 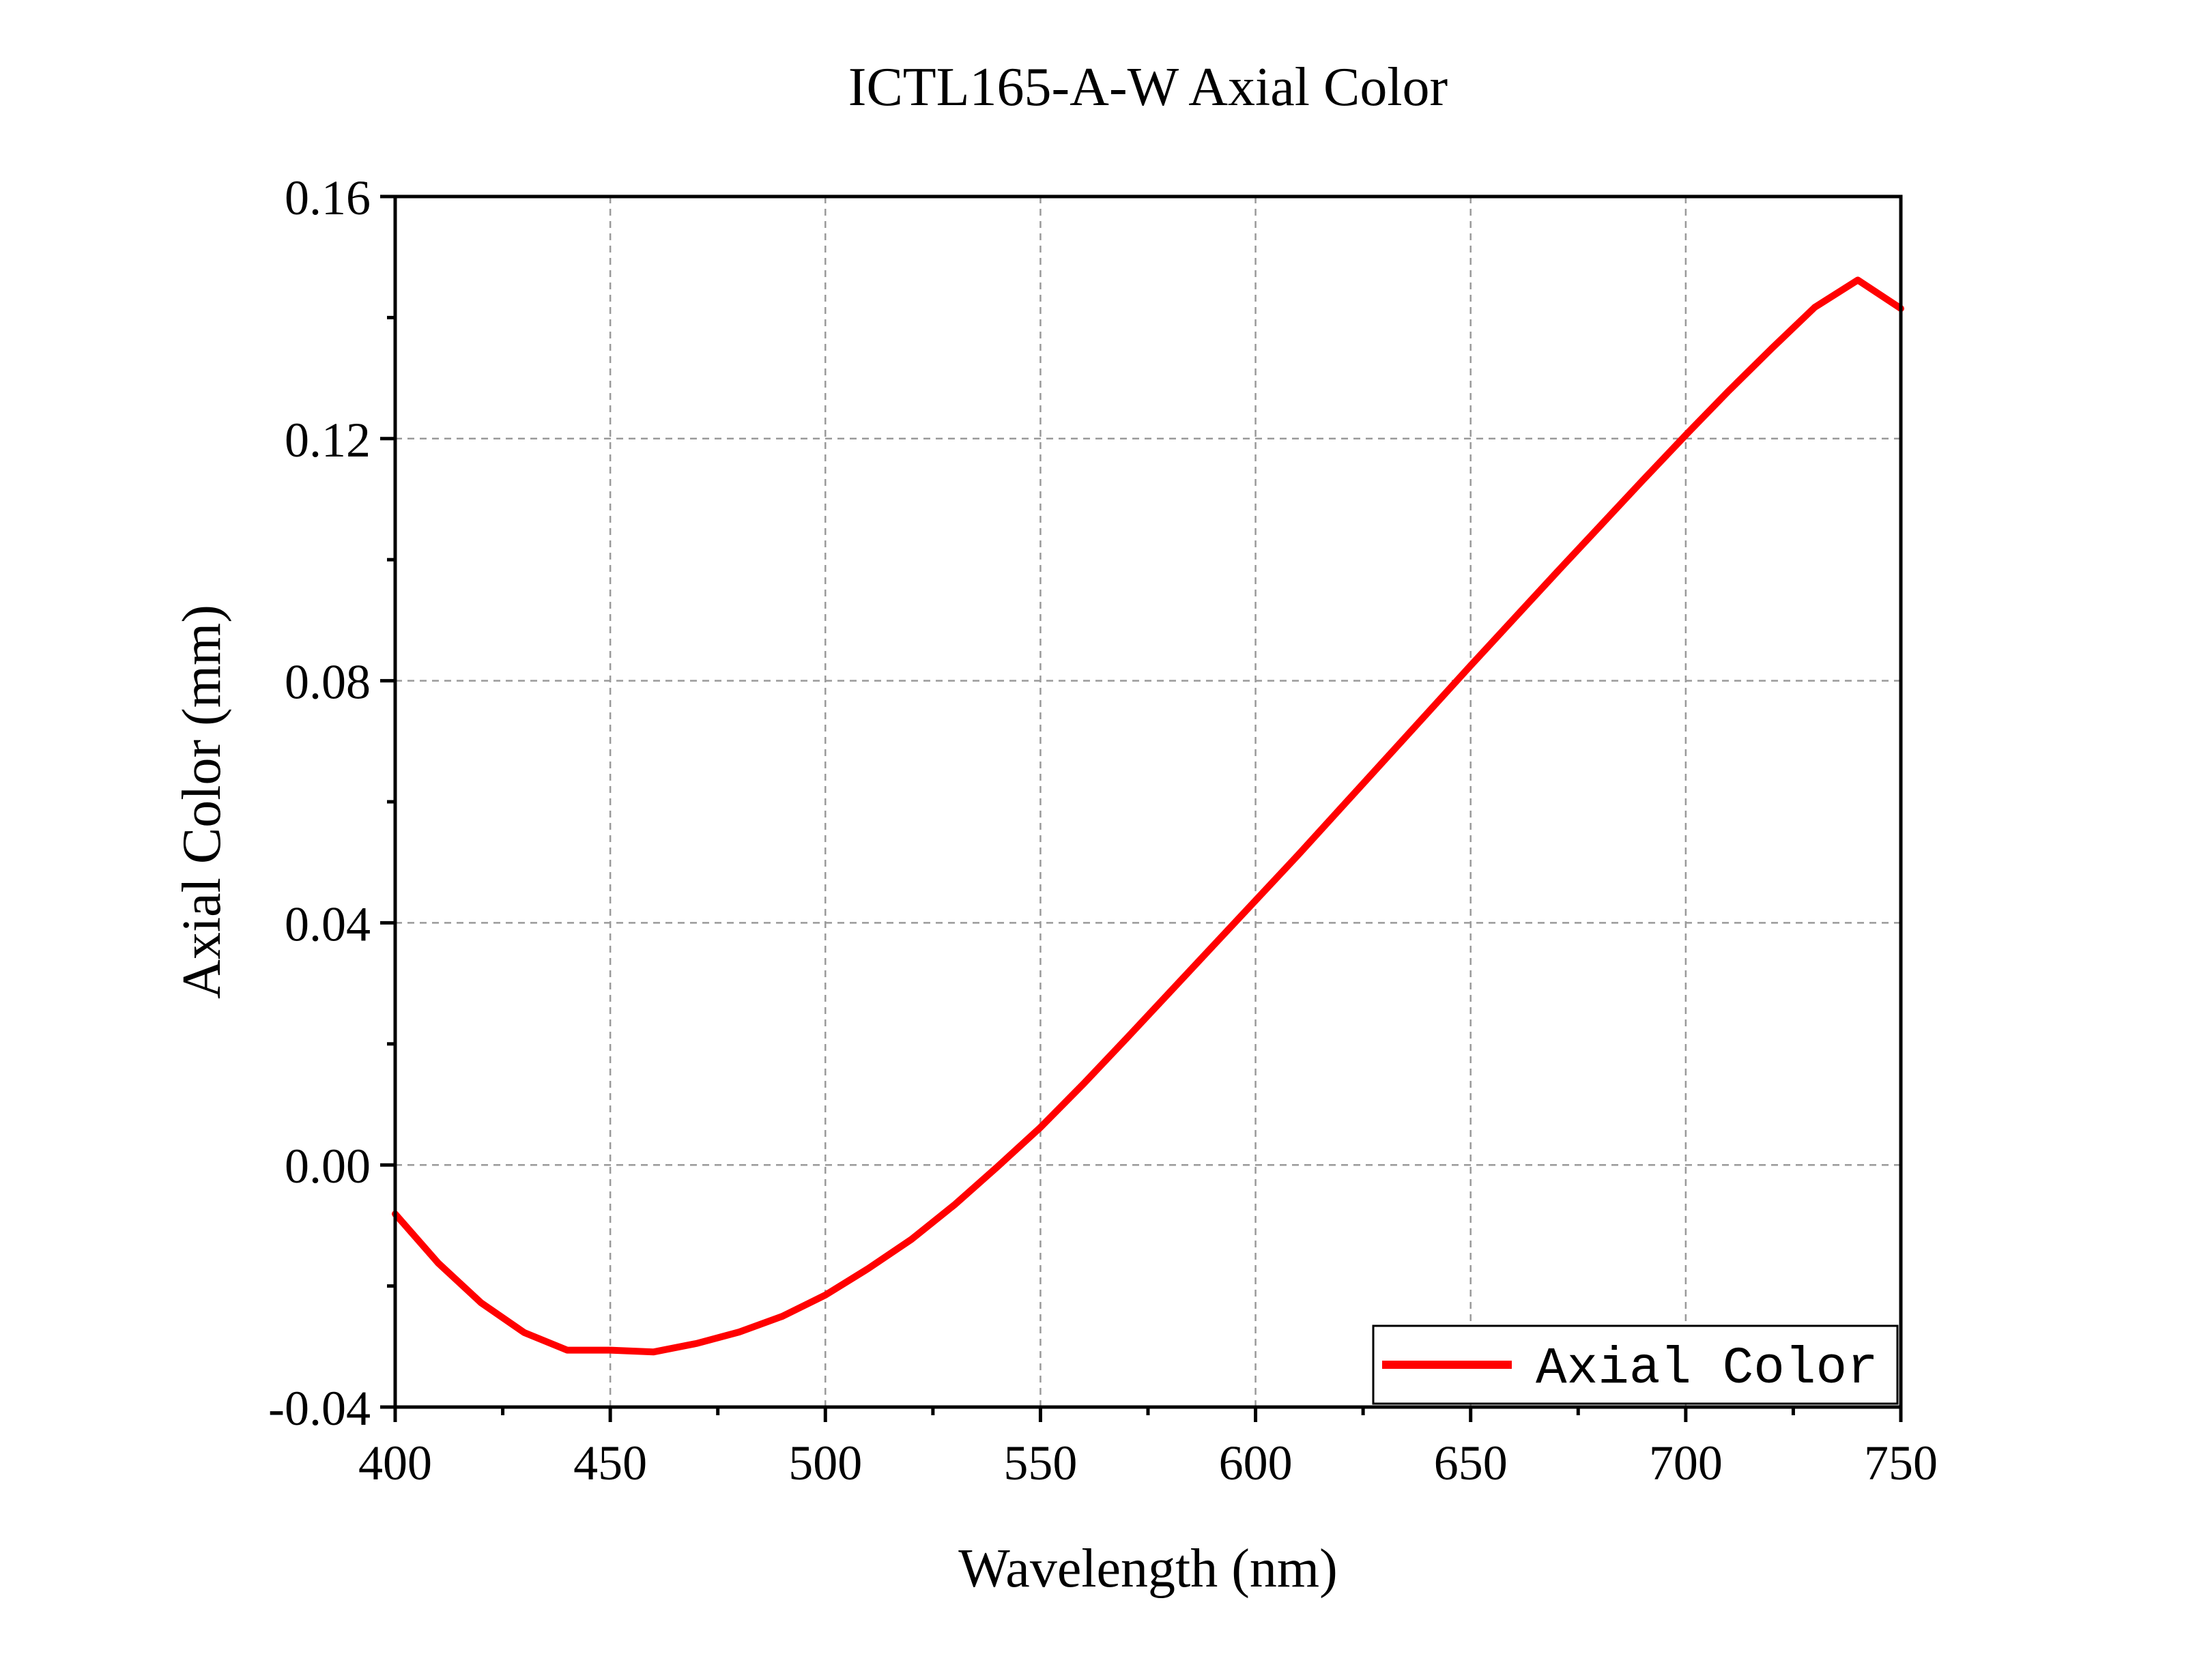 I want to click on x-tick-label-600: 600, so click(x=1256, y=1463).